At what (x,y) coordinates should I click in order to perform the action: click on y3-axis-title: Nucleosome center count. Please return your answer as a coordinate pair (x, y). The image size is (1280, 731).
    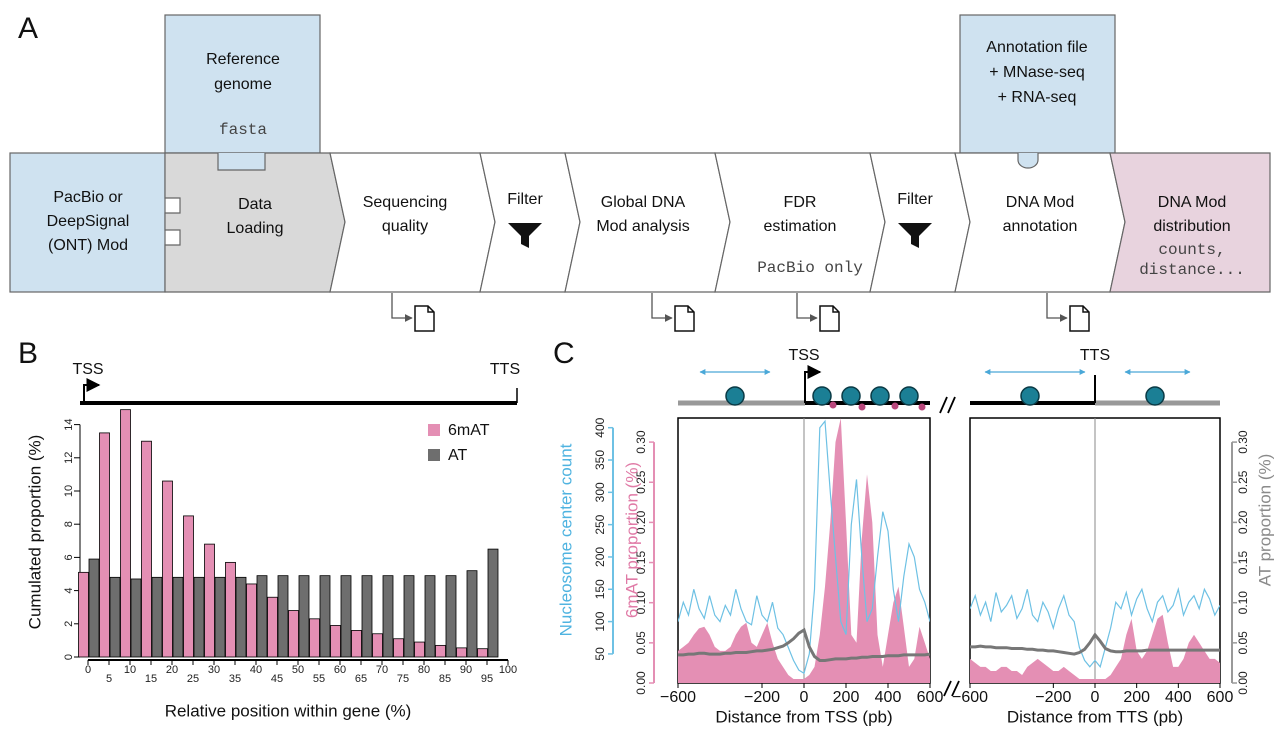
    Looking at the image, I should click on (565, 539).